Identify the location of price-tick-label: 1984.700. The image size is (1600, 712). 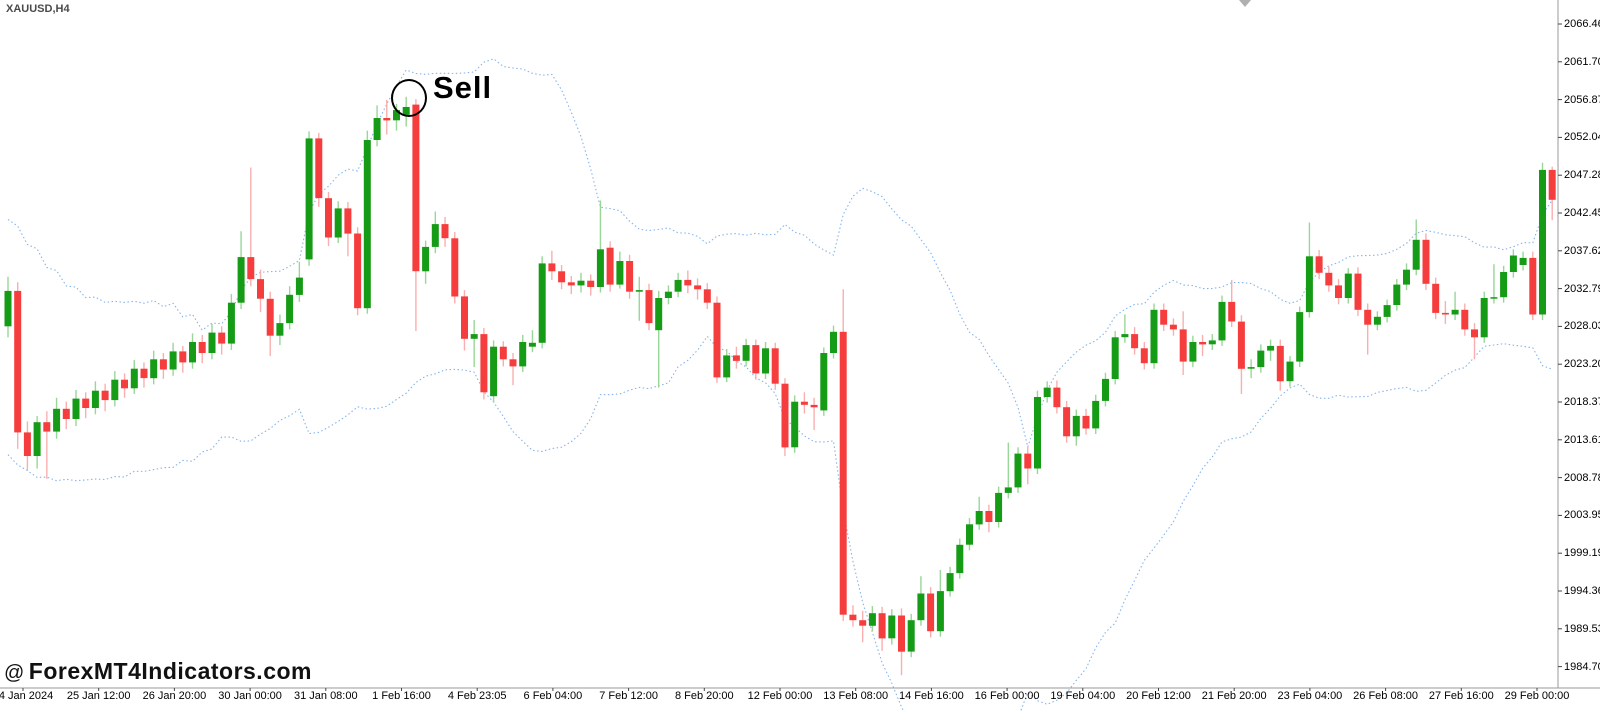
(1582, 666).